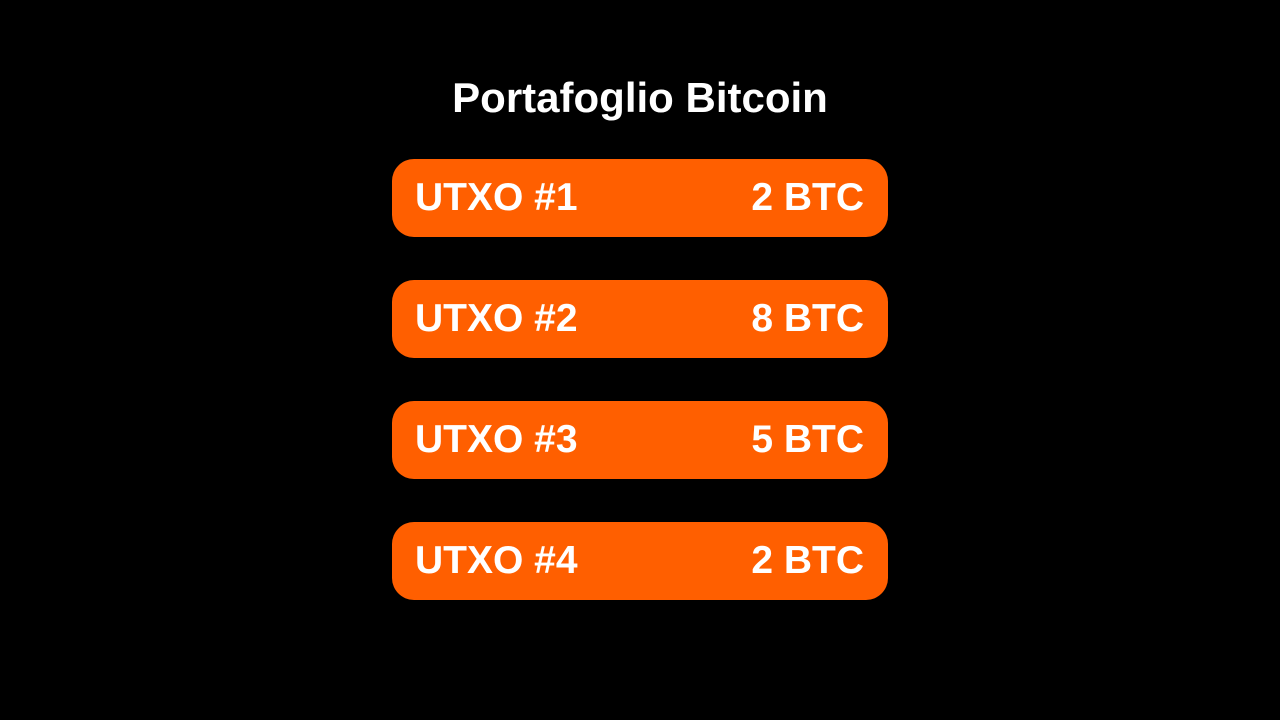 Image resolution: width=1280 pixels, height=720 pixels. Describe the element at coordinates (640, 319) in the screenshot. I see `utxo-row-2: UTXO #2 8 BTC` at that location.